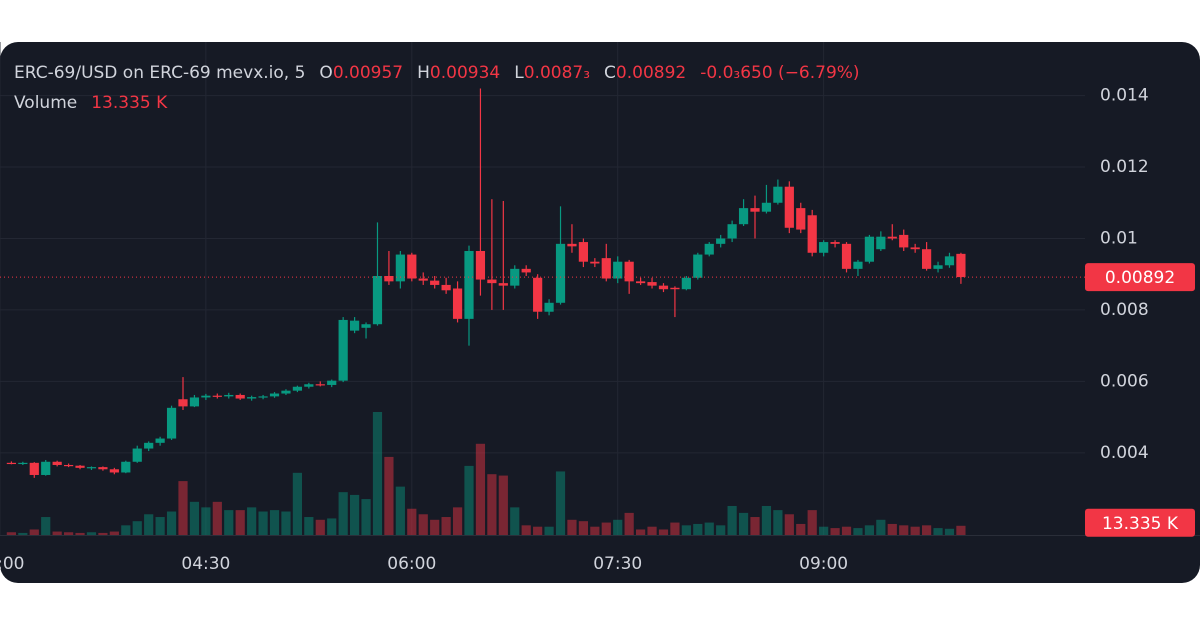 This screenshot has width=1200, height=628. I want to click on ohlc-value: 0.00892, so click(651, 73).